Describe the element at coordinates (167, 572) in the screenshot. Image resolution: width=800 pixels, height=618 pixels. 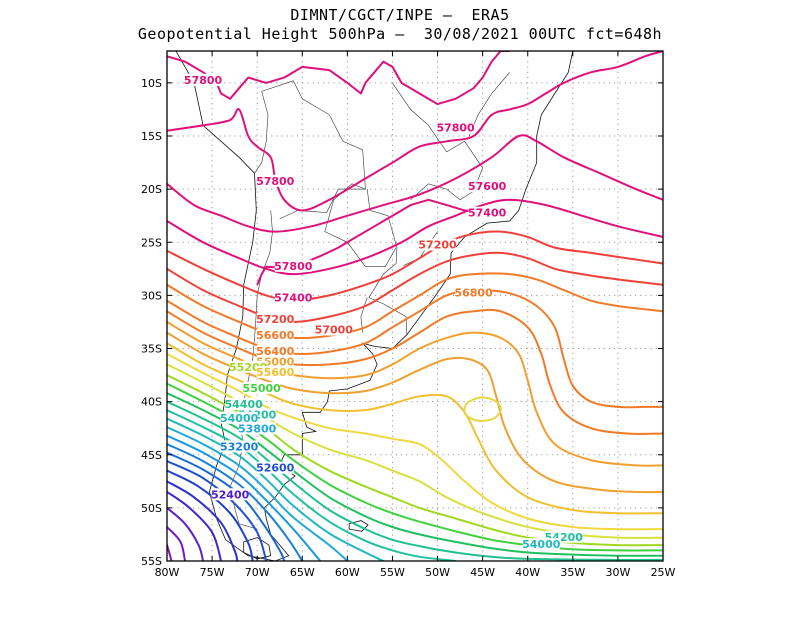
I see `x-tick-label: 80W` at that location.